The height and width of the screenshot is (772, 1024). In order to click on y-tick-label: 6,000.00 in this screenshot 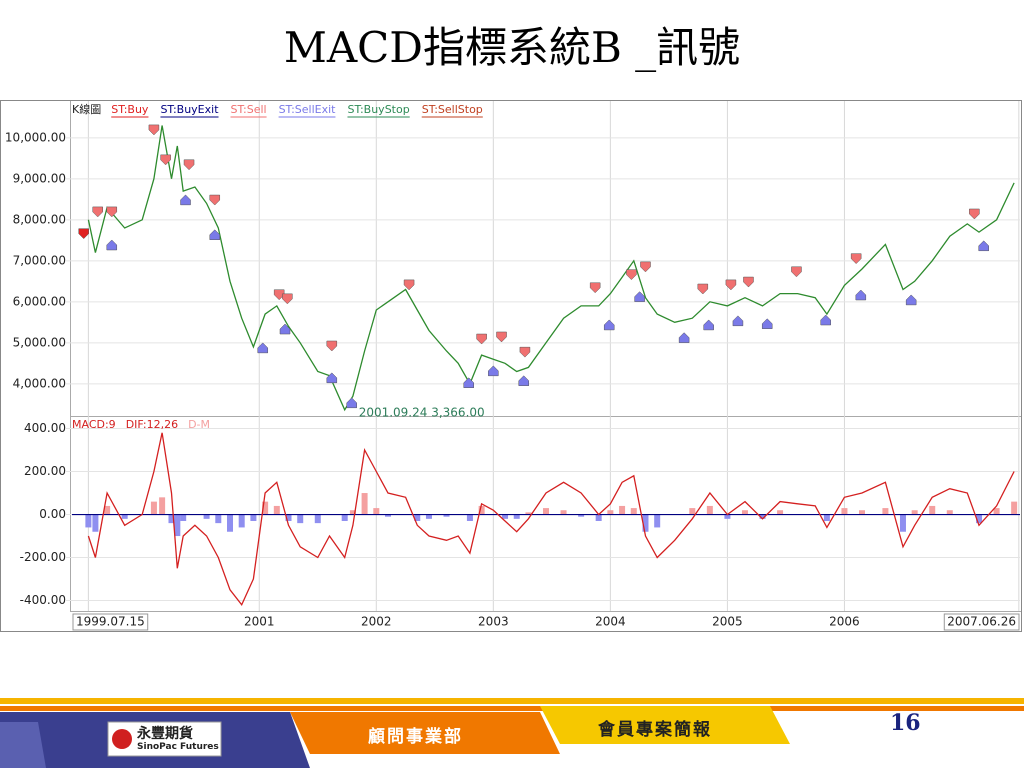, I will do `click(39, 301)`.